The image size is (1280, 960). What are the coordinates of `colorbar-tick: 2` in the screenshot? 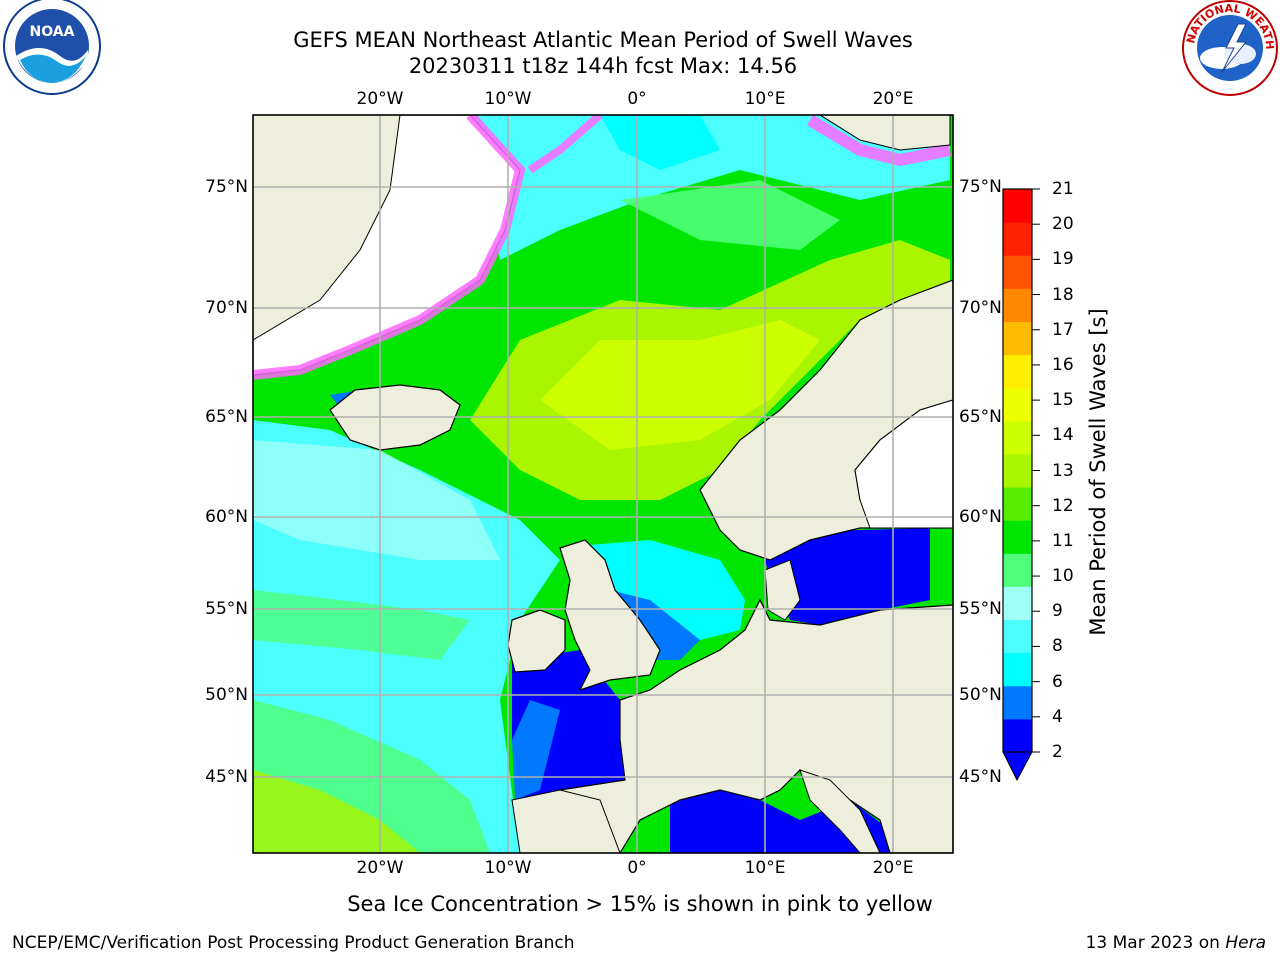 It's located at (1057, 752).